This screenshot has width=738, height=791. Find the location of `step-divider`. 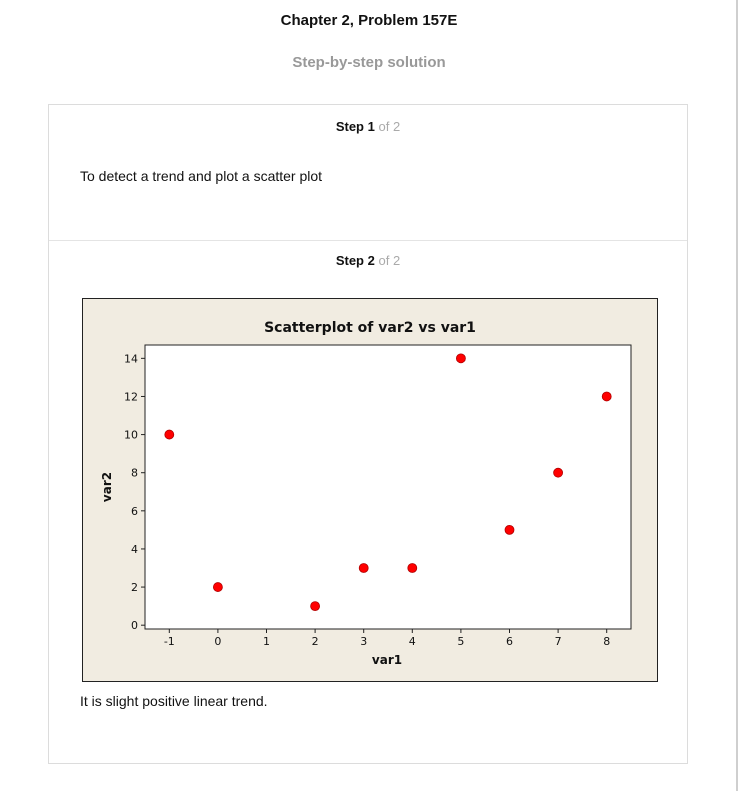

step-divider is located at coordinates (368, 240).